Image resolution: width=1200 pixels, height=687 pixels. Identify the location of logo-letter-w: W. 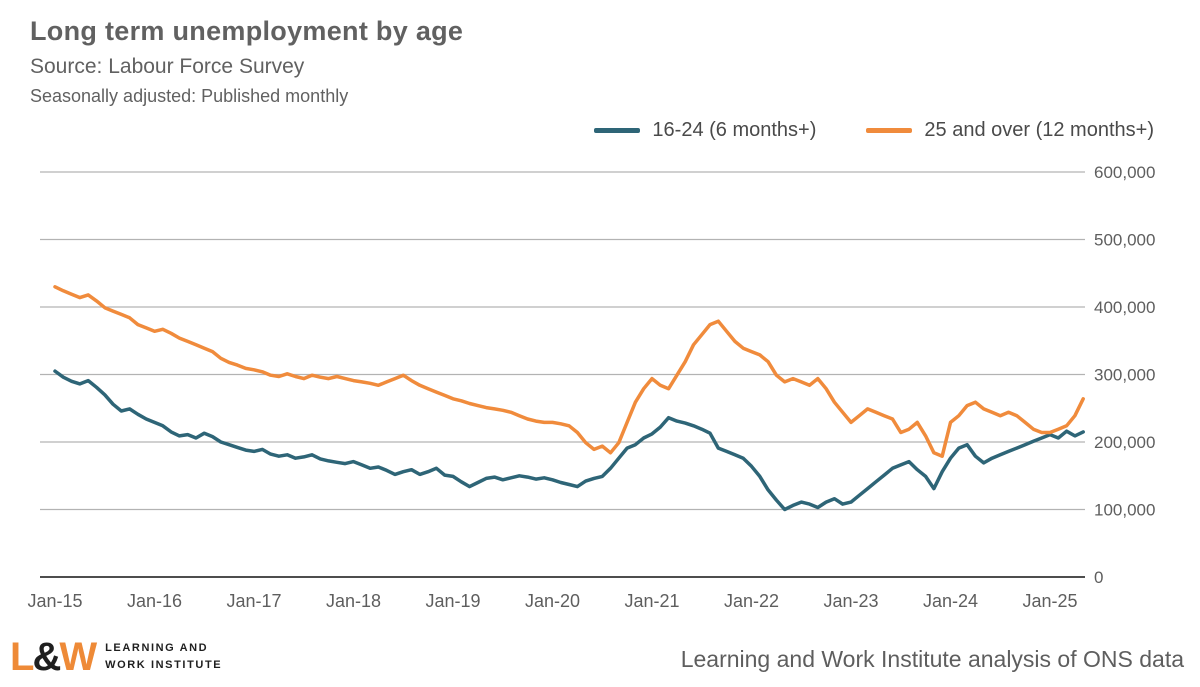
(78, 657).